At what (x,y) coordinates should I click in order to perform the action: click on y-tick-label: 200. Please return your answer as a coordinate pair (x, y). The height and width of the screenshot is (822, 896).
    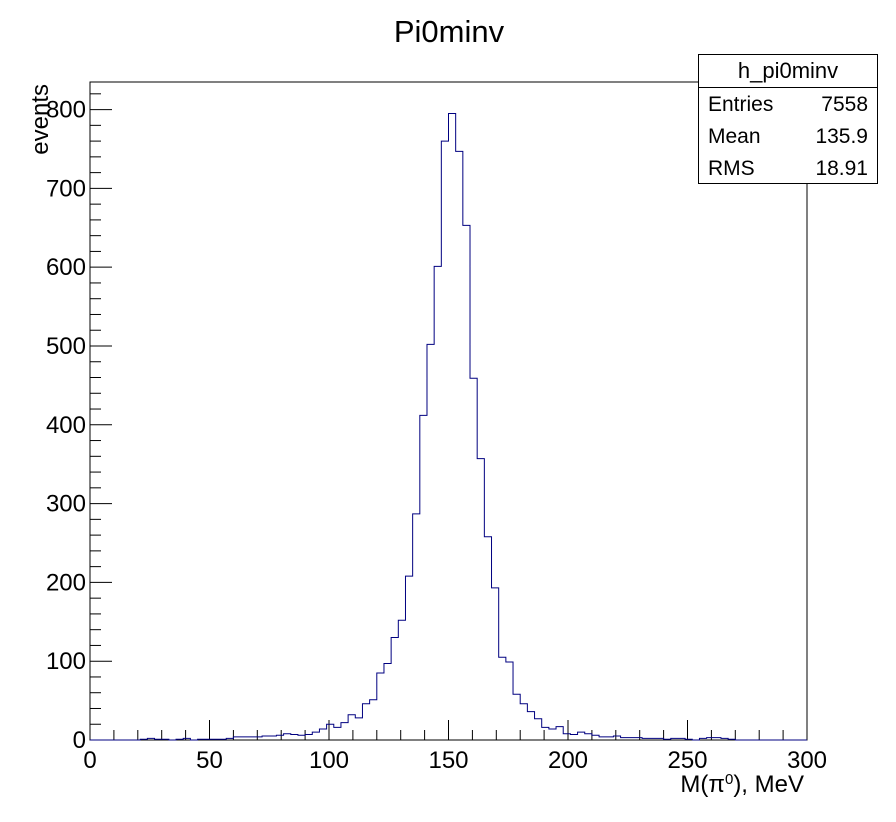
    Looking at the image, I should click on (66, 582).